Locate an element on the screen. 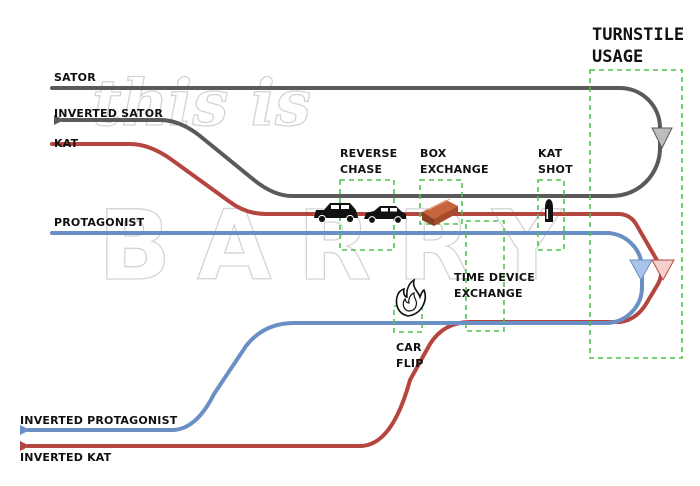  turnstile-title-line1: TURNSTILE is located at coordinates (638, 35).